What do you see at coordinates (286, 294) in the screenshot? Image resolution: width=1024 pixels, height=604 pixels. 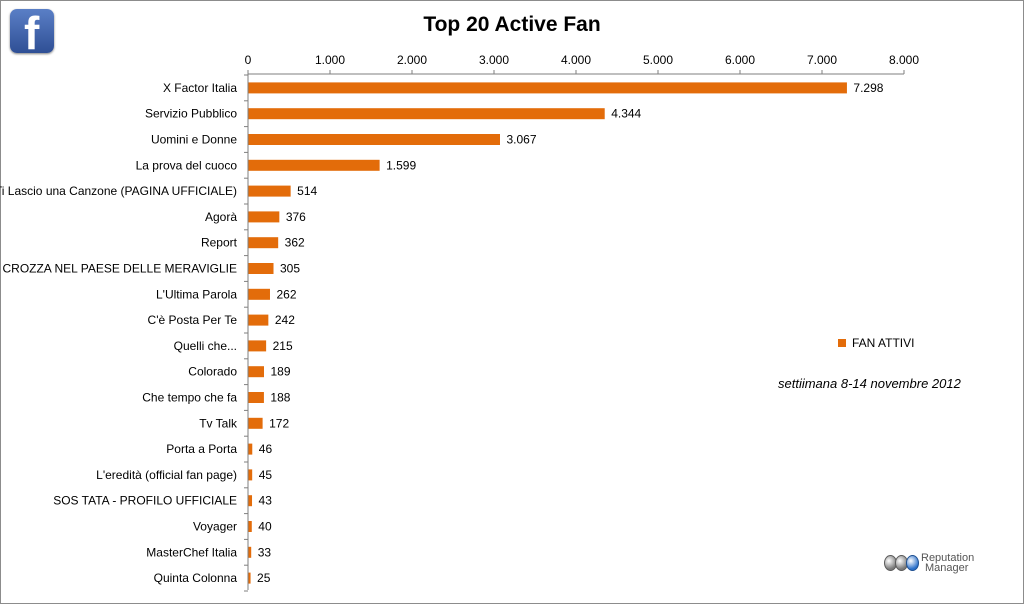 I see `data-label: 262` at bounding box center [286, 294].